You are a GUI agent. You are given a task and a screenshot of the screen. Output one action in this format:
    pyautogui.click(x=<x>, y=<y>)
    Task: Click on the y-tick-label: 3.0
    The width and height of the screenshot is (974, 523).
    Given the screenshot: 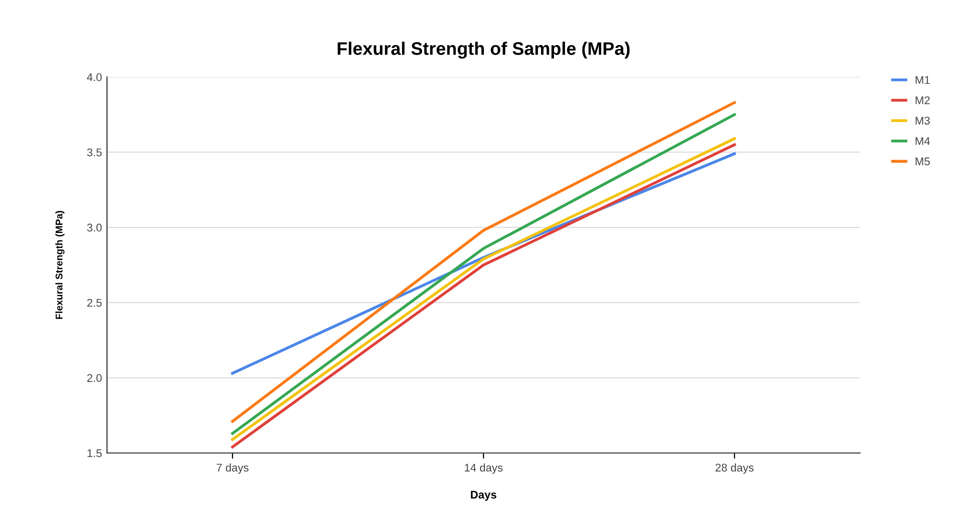 What is the action you would take?
    pyautogui.click(x=94, y=228)
    